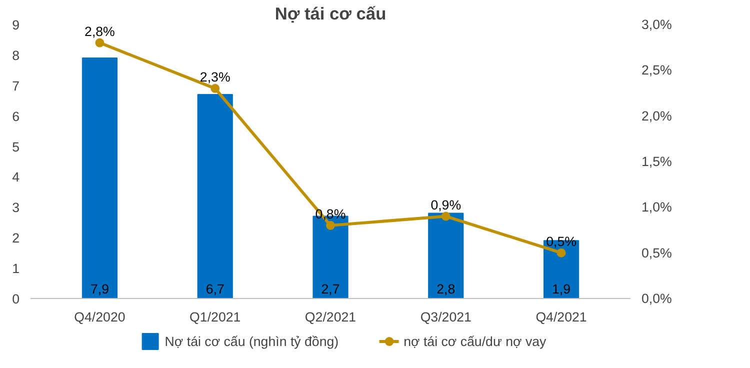 The image size is (750, 368). Describe the element at coordinates (657, 70) in the screenshot. I see `y2-tick-label: 2,5%` at that location.